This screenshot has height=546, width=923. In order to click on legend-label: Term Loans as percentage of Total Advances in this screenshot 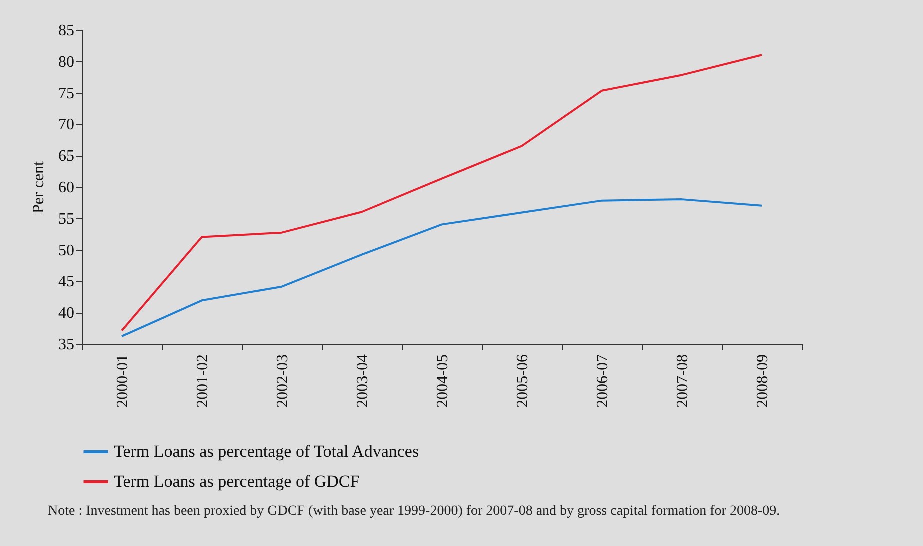, I will do `click(267, 451)`.